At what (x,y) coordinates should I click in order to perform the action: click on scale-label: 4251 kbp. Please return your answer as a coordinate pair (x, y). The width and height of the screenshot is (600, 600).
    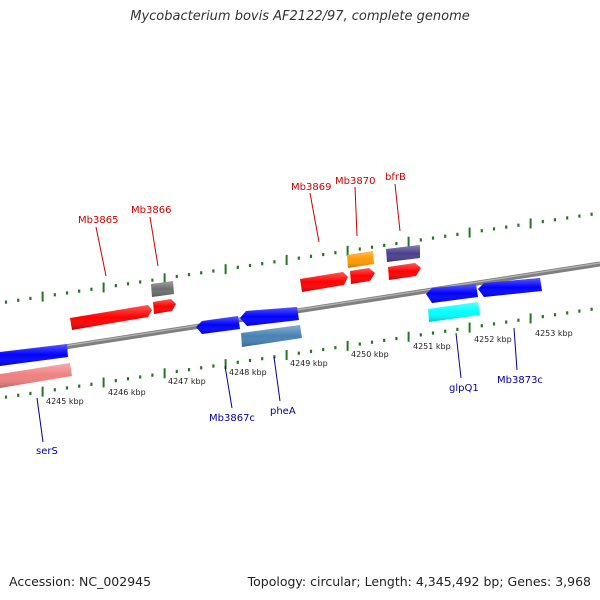
    Looking at the image, I should click on (432, 346).